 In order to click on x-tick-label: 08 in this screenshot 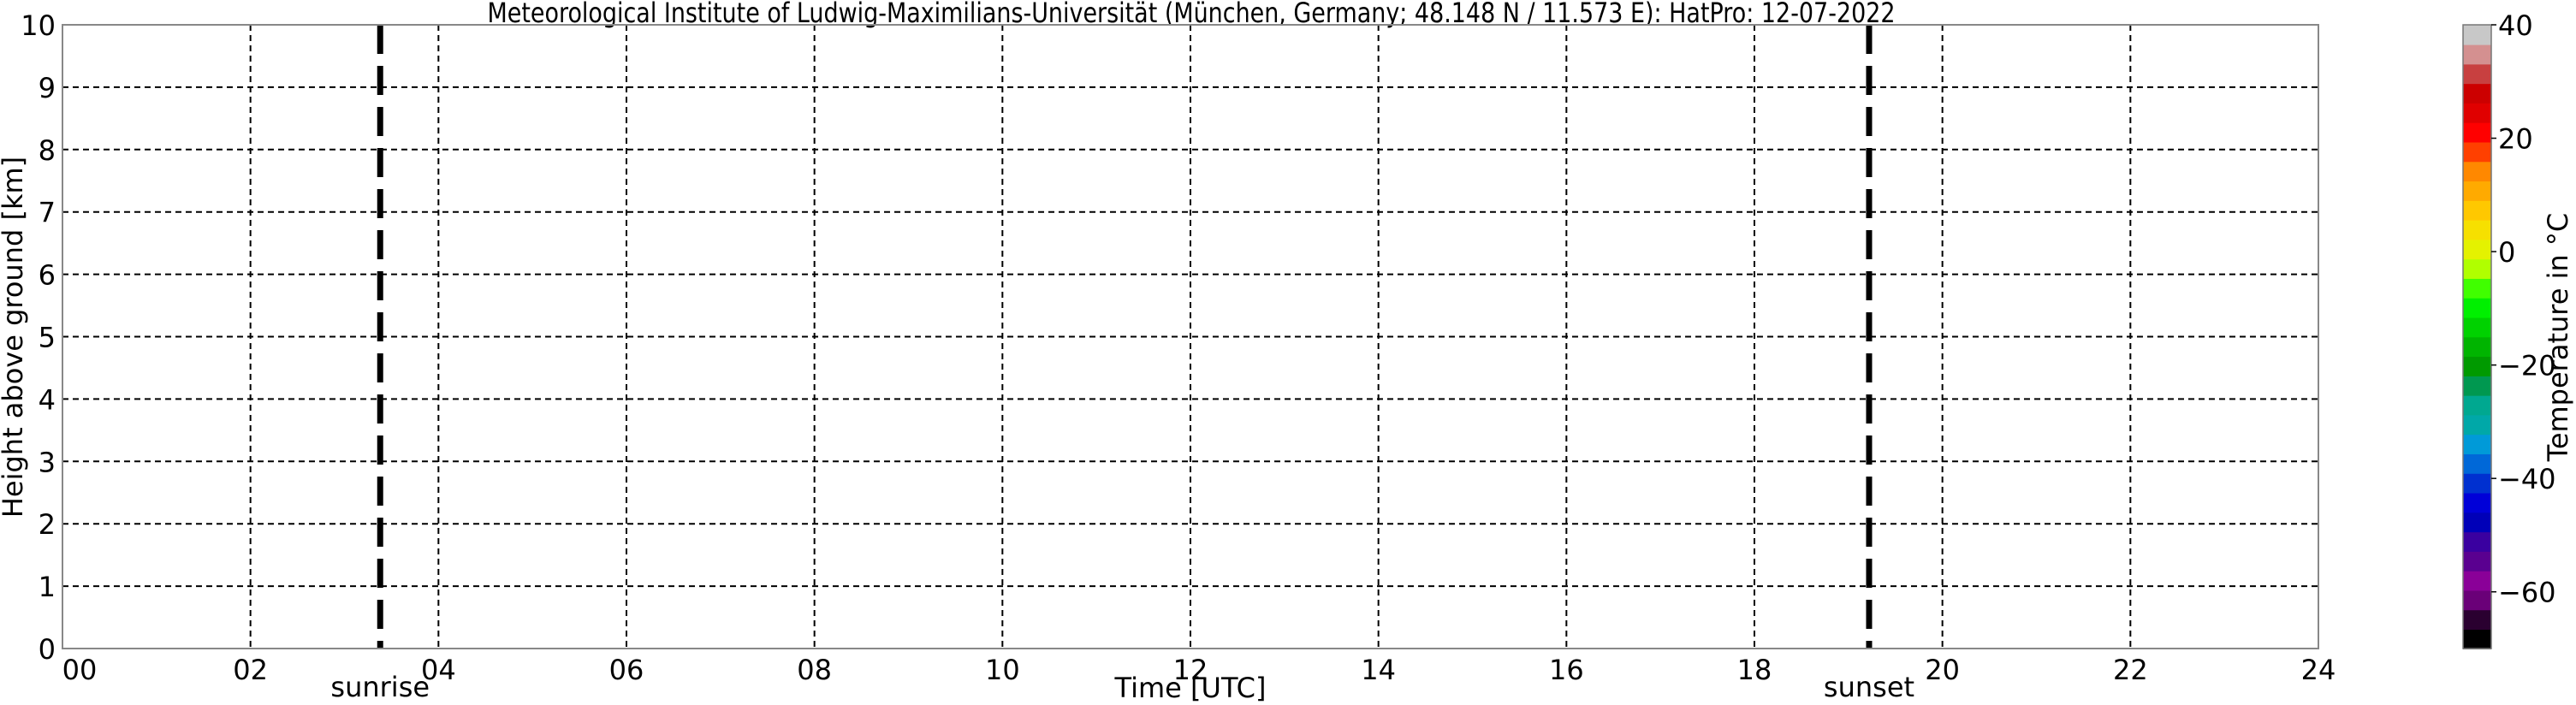, I will do `click(814, 670)`.